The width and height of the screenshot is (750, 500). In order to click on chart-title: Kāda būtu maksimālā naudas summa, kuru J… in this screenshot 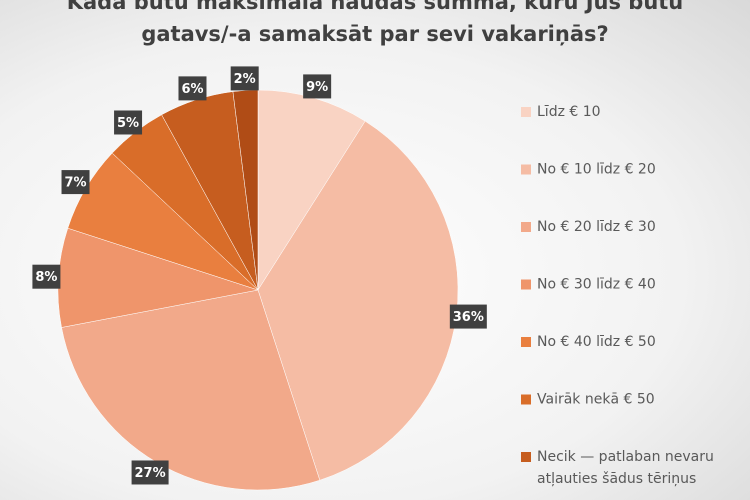, I will do `click(375, 23)`.